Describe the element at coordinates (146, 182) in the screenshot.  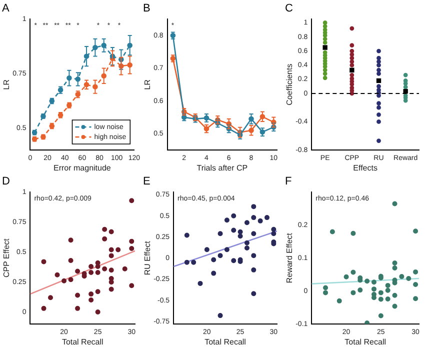
I see `chart-title: E` at that location.